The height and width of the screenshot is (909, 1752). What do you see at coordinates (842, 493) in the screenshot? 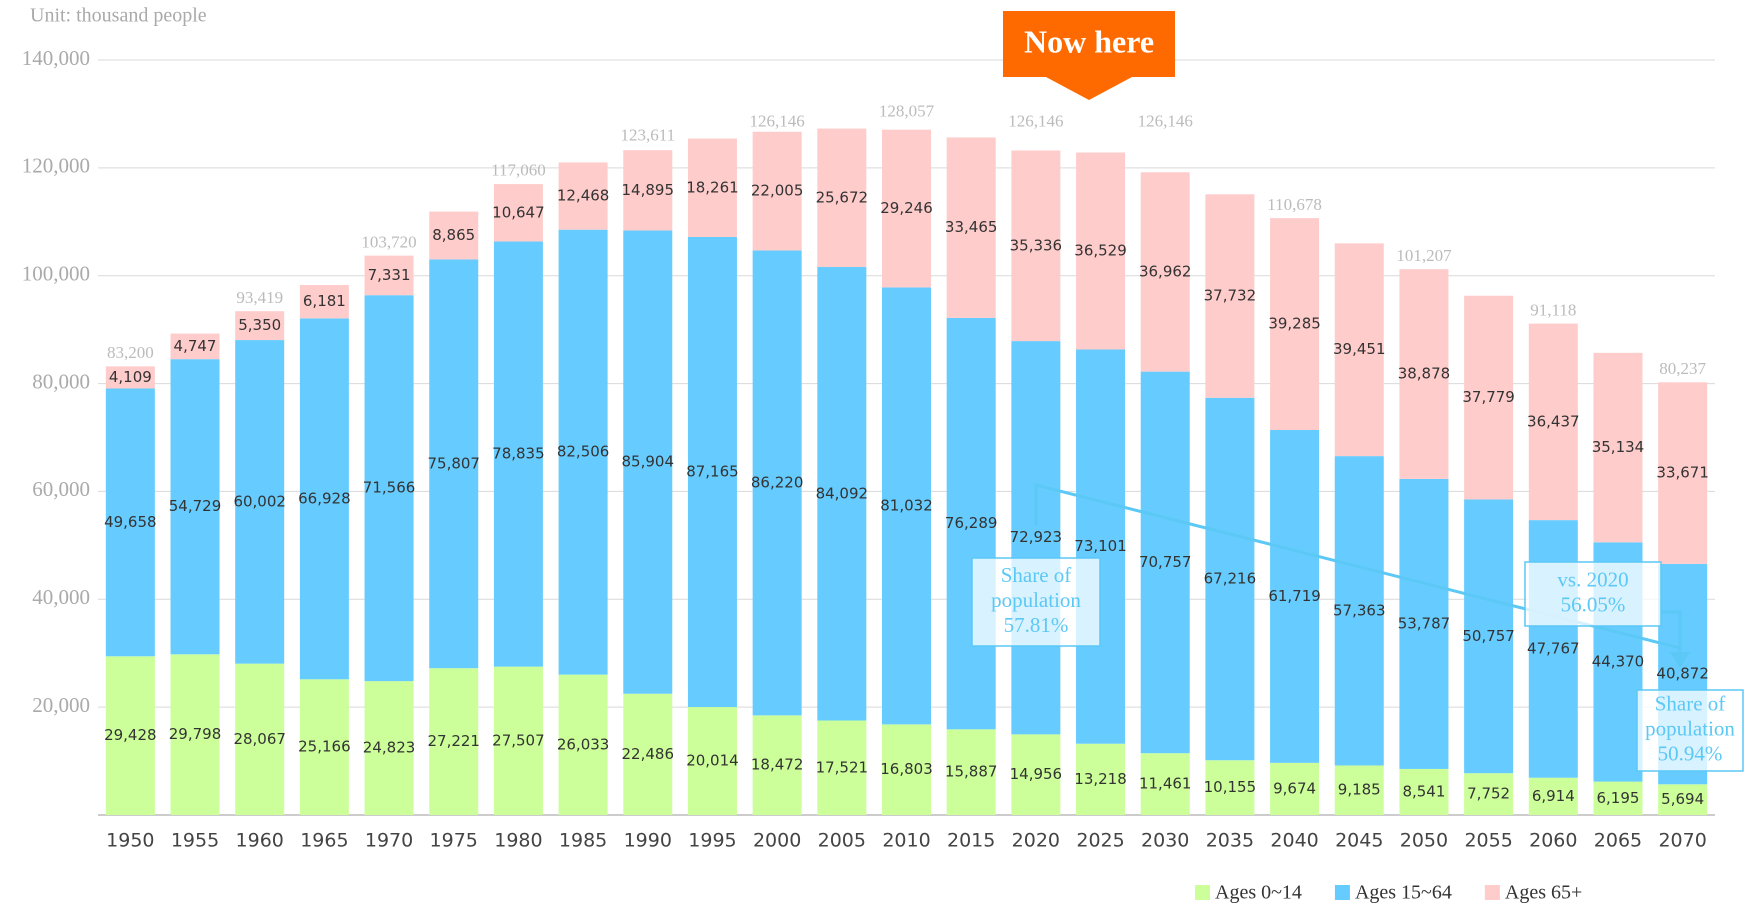
I see `data-label: 84,092` at bounding box center [842, 493].